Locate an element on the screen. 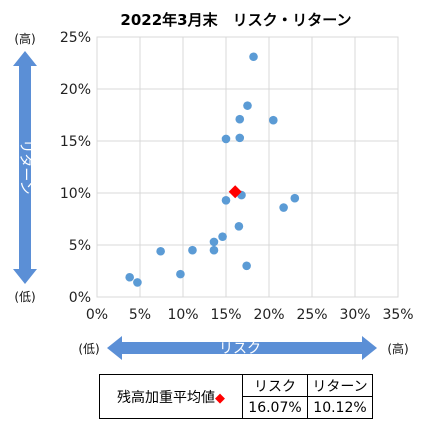 The height and width of the screenshot is (438, 430). x-tick-label: 30% is located at coordinates (354, 315).